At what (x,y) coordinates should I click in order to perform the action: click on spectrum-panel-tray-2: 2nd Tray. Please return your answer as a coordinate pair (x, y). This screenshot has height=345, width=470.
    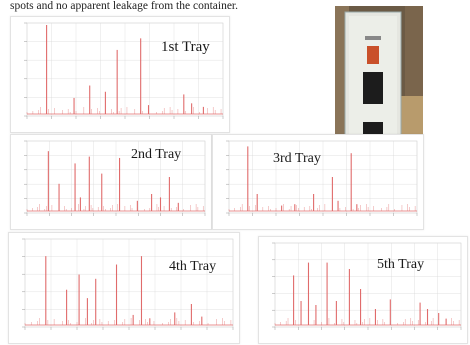
    Looking at the image, I should click on (111, 182).